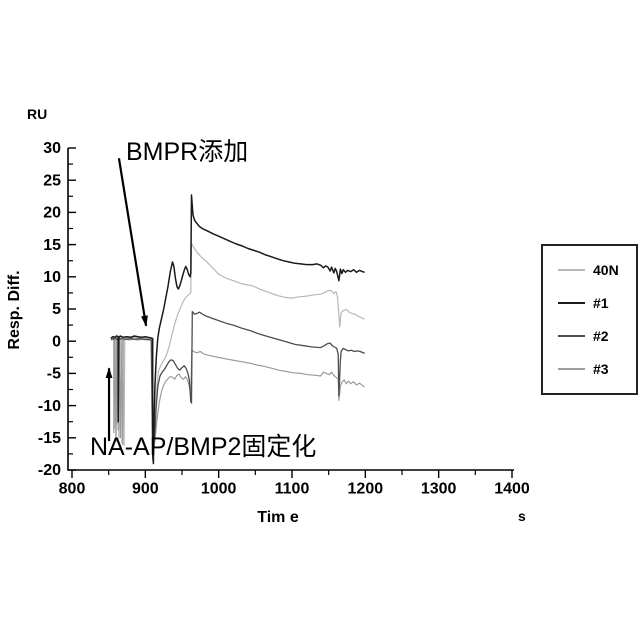  What do you see at coordinates (601, 303) in the screenshot?
I see `legend-label: #1` at bounding box center [601, 303].